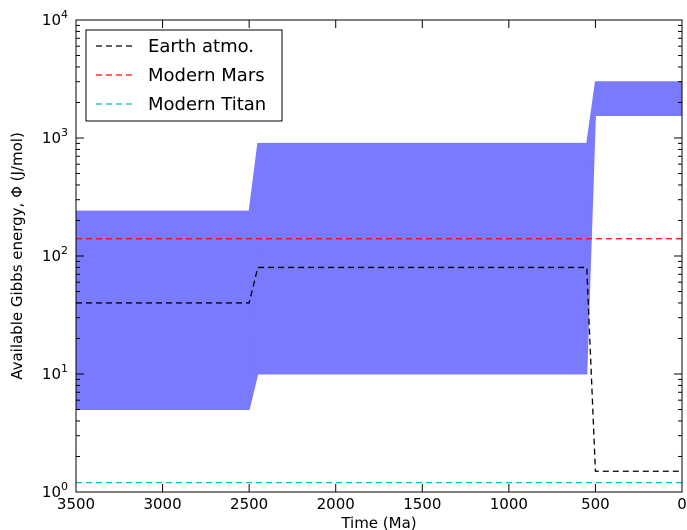 Image resolution: width=687 pixels, height=530 pixels. Describe the element at coordinates (55, 254) in the screenshot. I see `y-tick-label: 10²` at that location.